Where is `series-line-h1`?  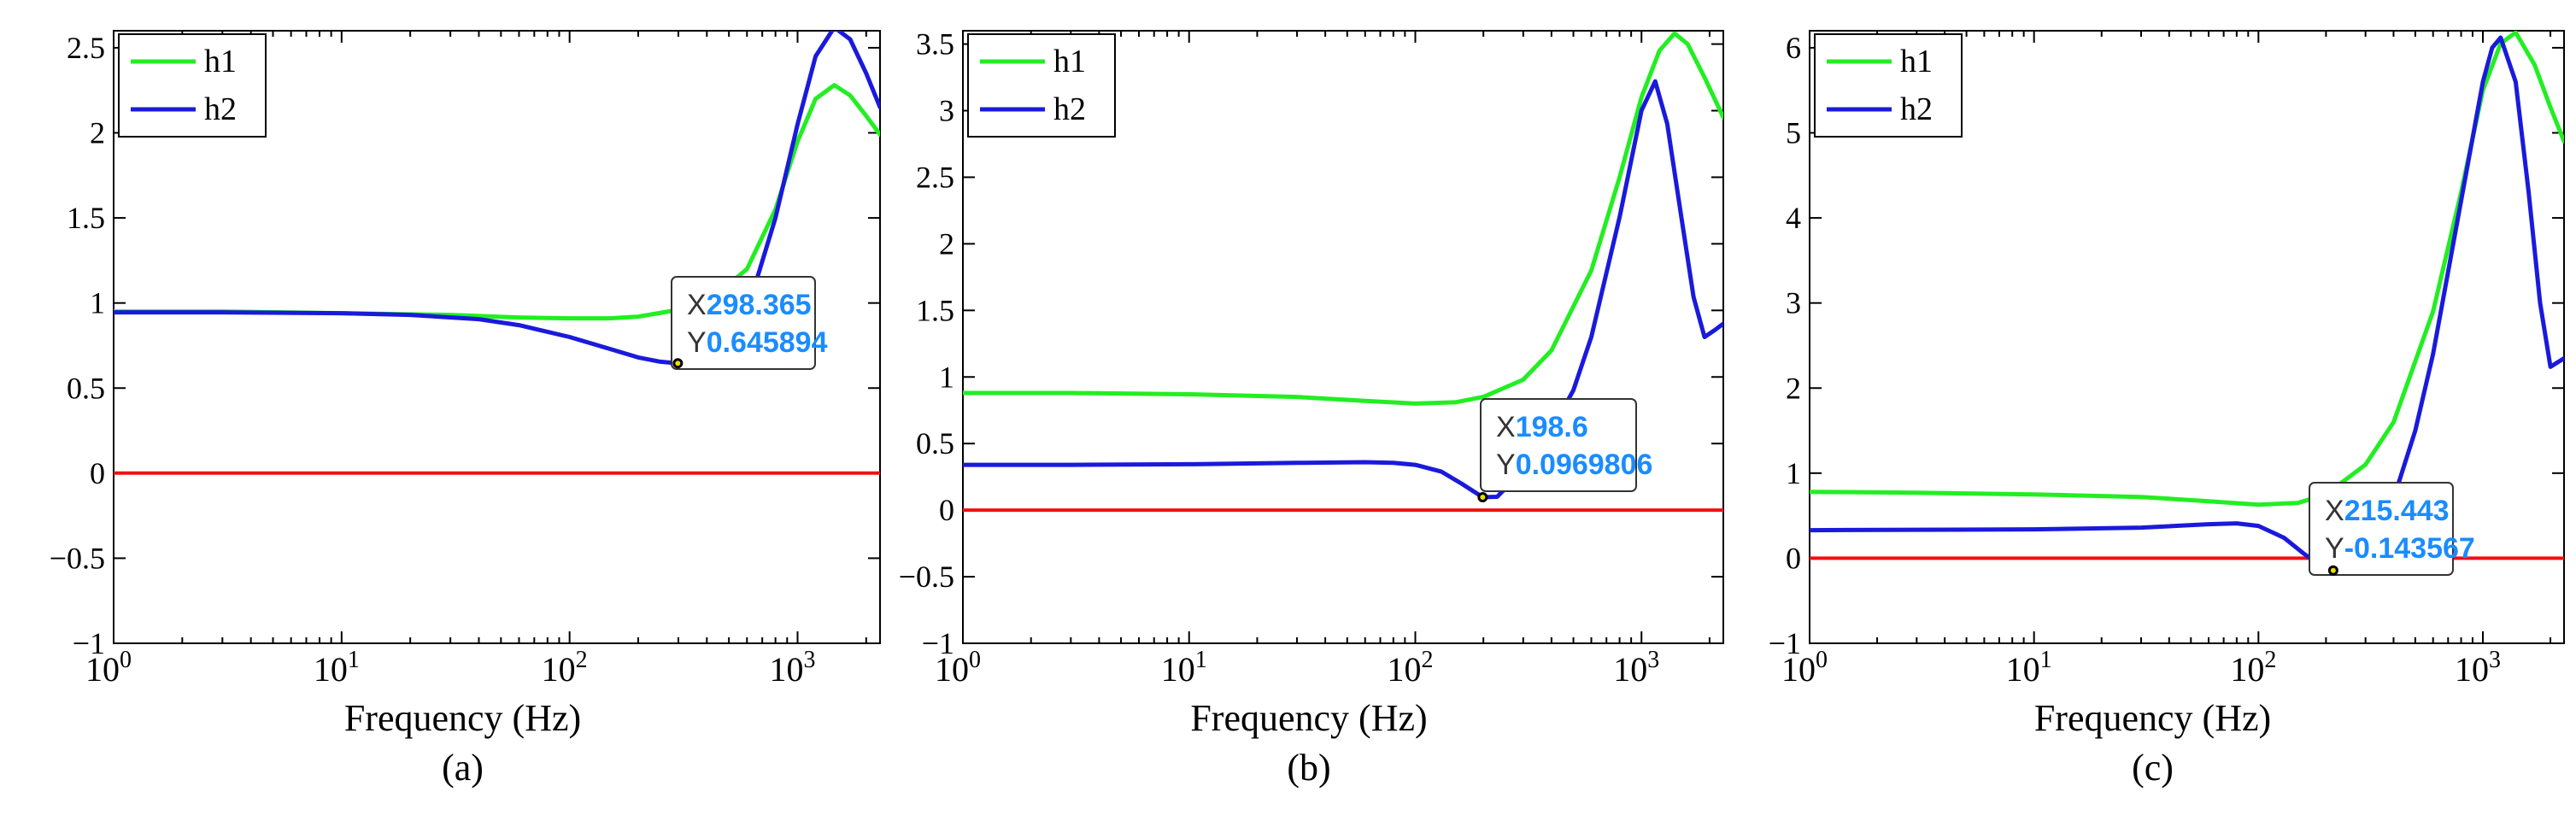 series-line-h1 is located at coordinates (1343, 219).